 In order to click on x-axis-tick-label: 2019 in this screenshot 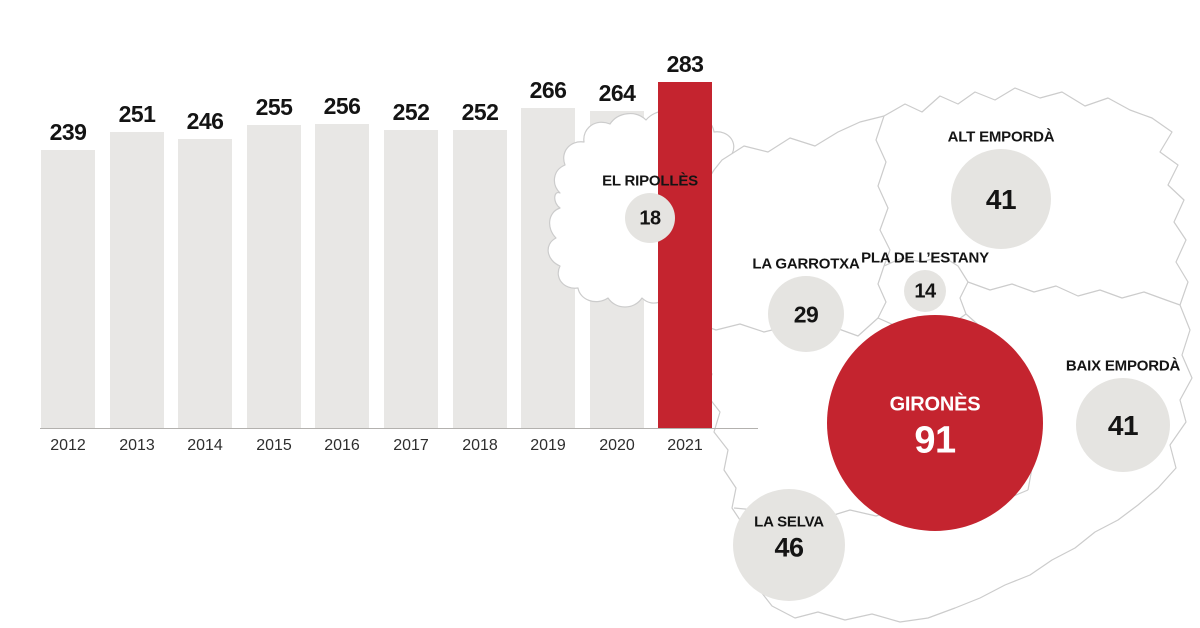, I will do `click(548, 445)`.